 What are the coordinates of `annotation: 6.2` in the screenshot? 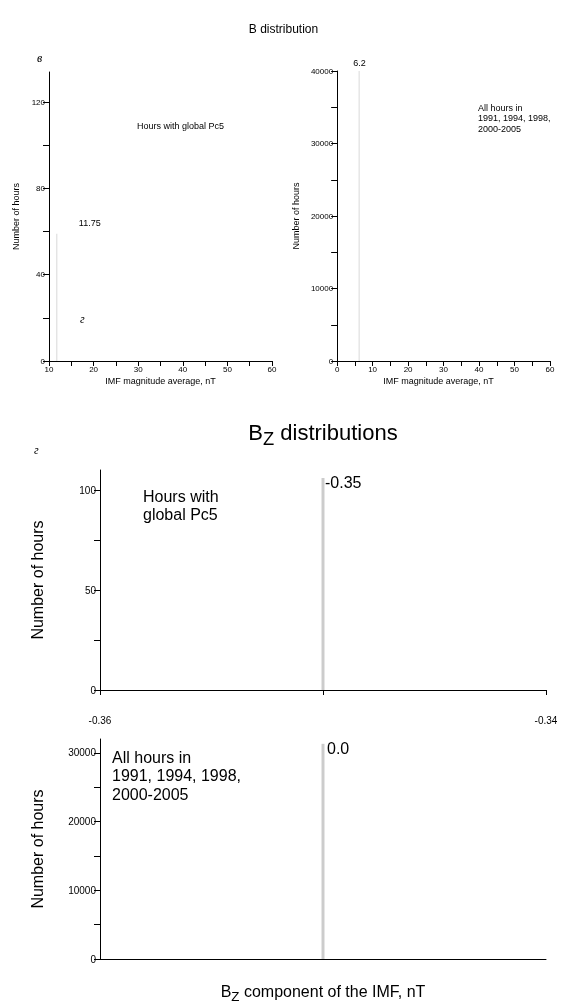 It's located at (359, 63).